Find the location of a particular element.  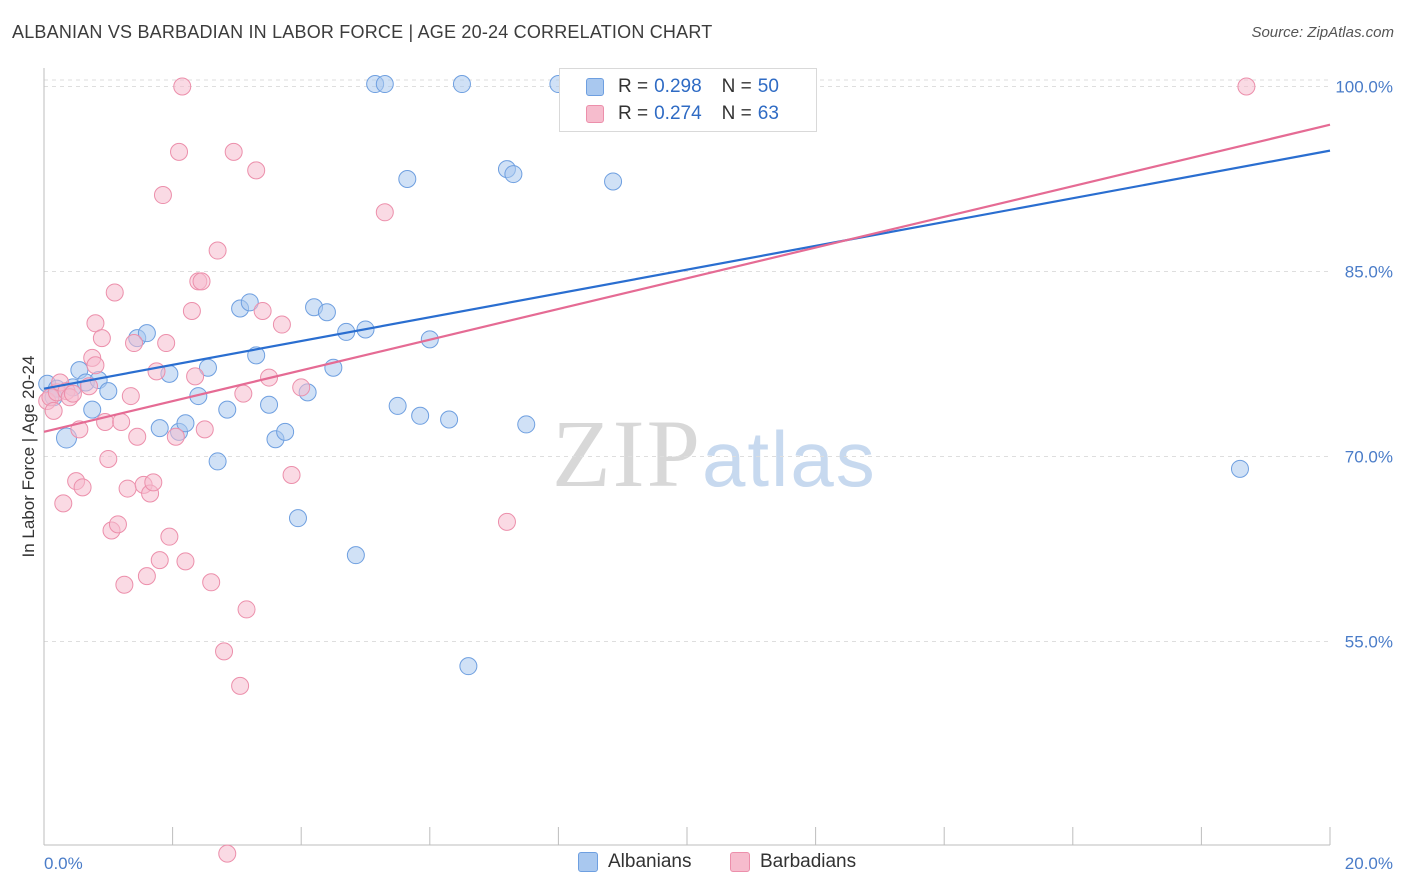

y-tick-label: 85.0% is located at coordinates (1369, 272).